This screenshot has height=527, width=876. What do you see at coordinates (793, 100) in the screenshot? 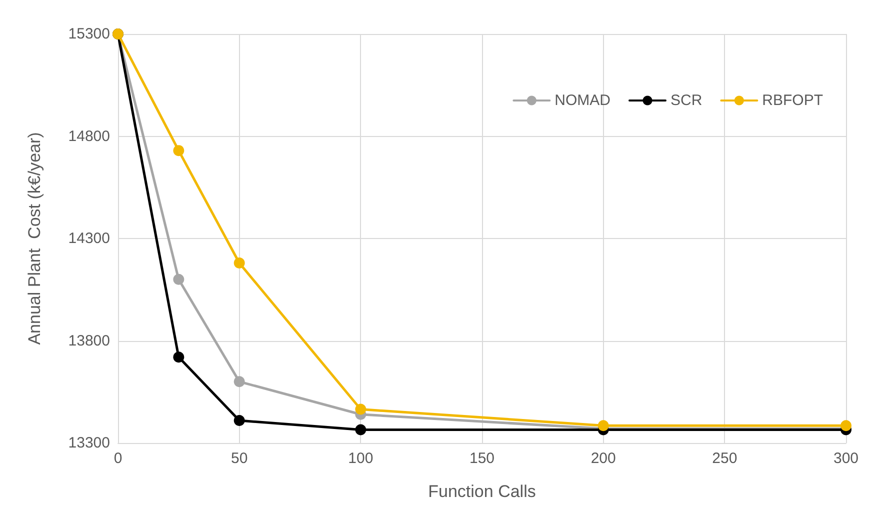
I see `legend-label: RBFOPT` at bounding box center [793, 100].